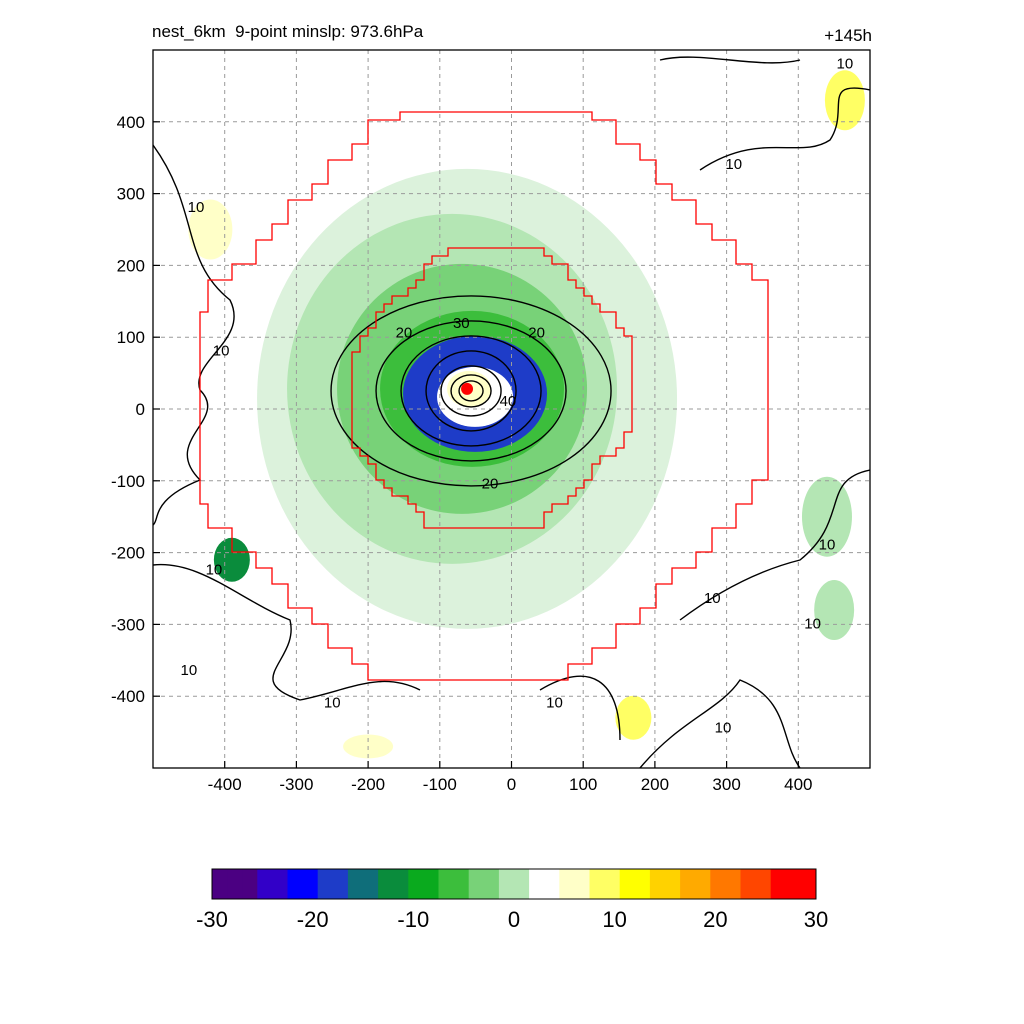 The image size is (1024, 1024). I want to click on colorbar-tick-label: -30, so click(212, 919).